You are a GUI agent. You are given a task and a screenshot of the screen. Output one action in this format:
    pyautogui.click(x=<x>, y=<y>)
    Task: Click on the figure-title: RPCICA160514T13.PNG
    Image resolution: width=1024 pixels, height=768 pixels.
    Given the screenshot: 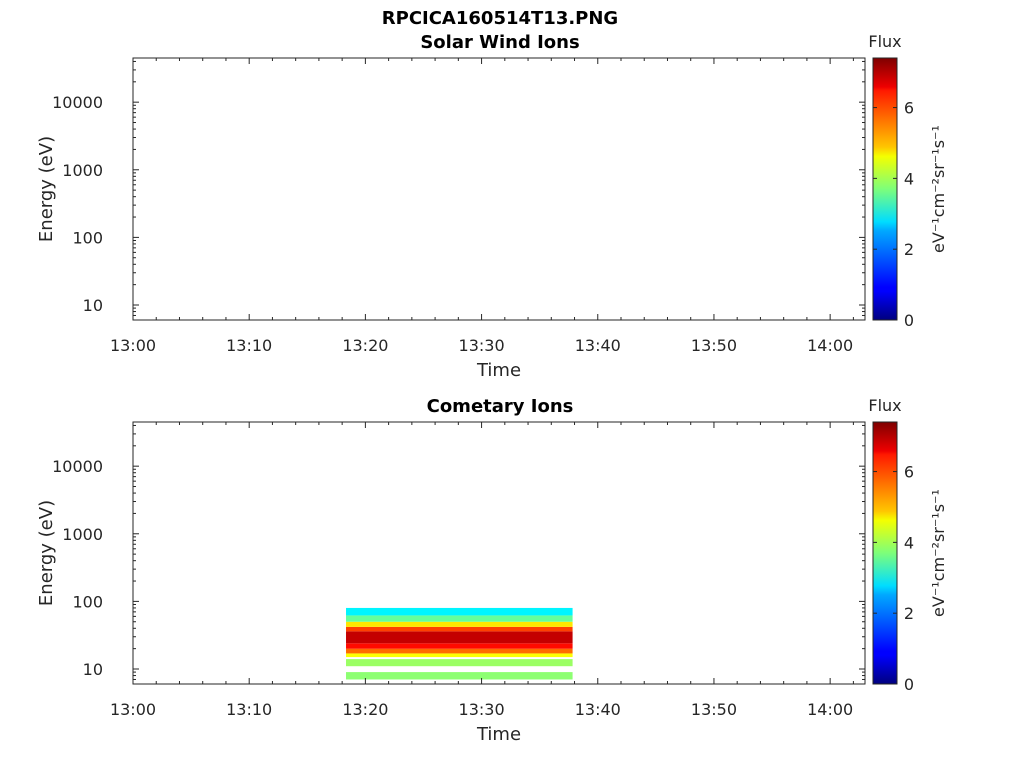 What is the action you would take?
    pyautogui.click(x=500, y=18)
    